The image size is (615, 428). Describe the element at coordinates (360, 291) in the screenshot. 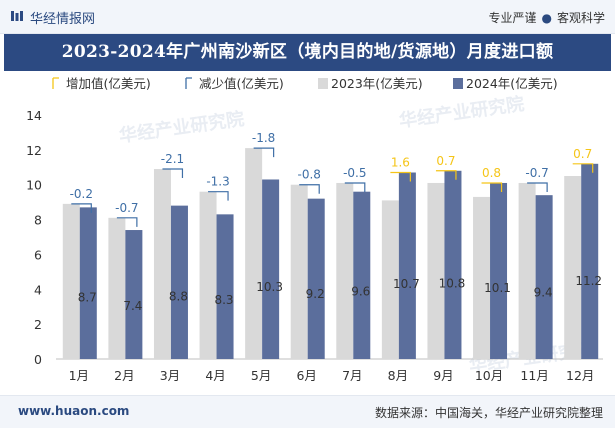

I see `value-label-2024: 9.6` at that location.